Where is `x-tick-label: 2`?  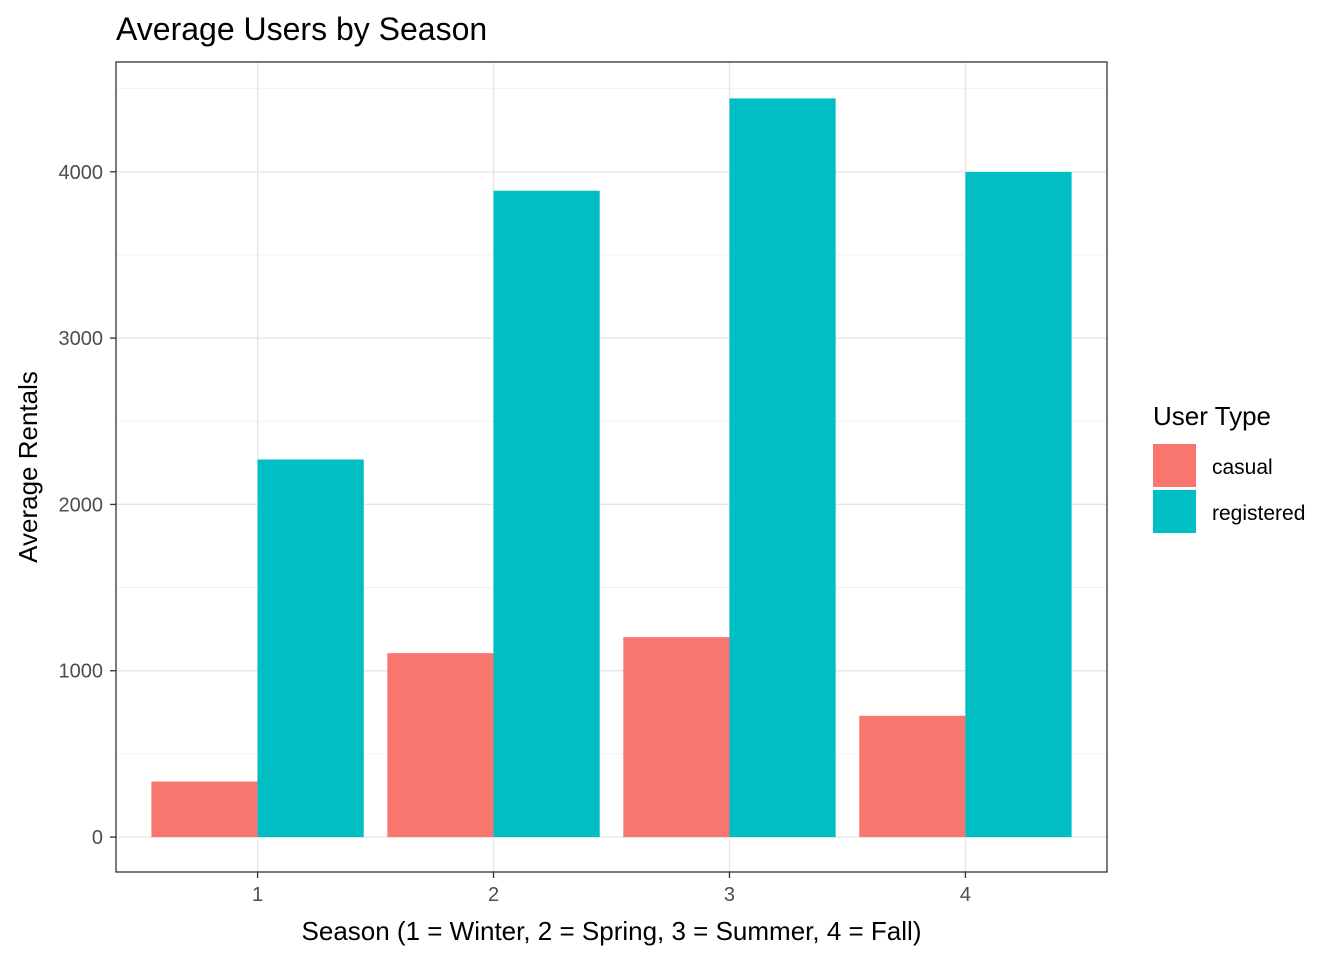 x-tick-label: 2 is located at coordinates (493, 895).